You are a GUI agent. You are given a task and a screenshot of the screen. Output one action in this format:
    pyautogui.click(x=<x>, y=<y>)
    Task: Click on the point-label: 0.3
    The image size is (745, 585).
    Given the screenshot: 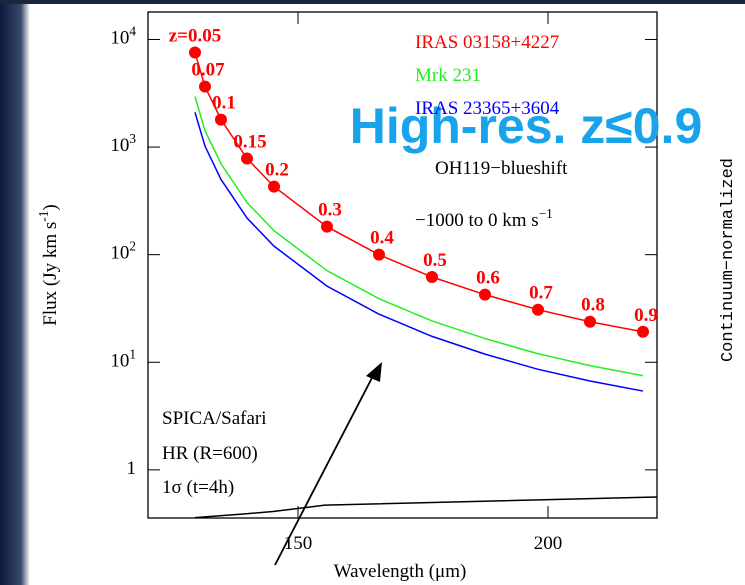 What is the action you would take?
    pyautogui.click(x=330, y=210)
    